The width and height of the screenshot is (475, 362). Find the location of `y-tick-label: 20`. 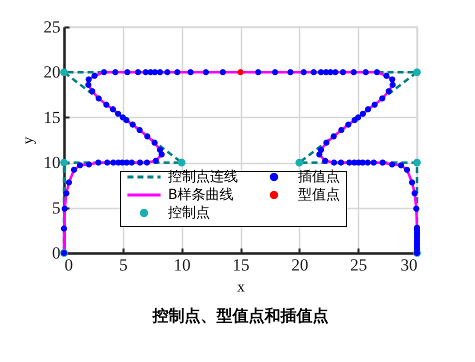

y-tick-label: 20 is located at coordinates (52, 72).